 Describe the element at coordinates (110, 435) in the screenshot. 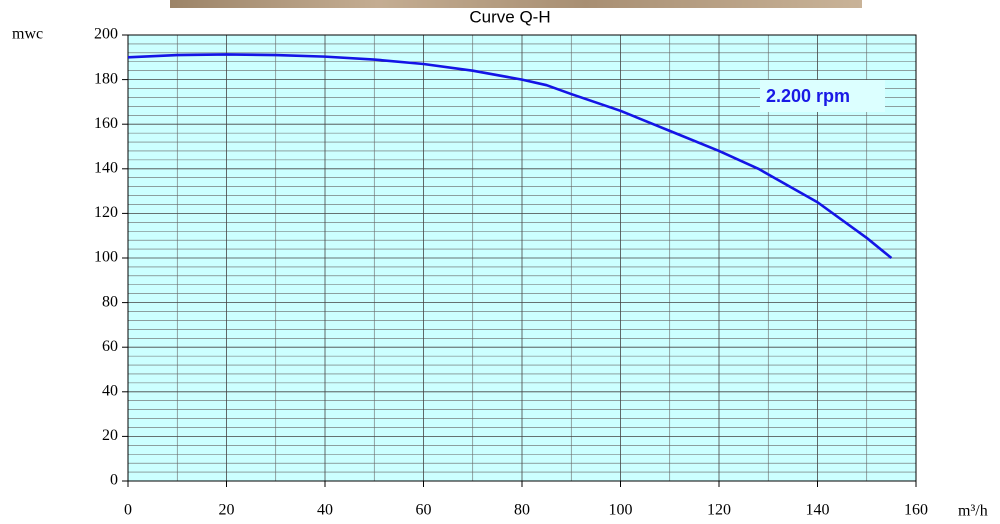

I see `y-tick-label: 20` at that location.